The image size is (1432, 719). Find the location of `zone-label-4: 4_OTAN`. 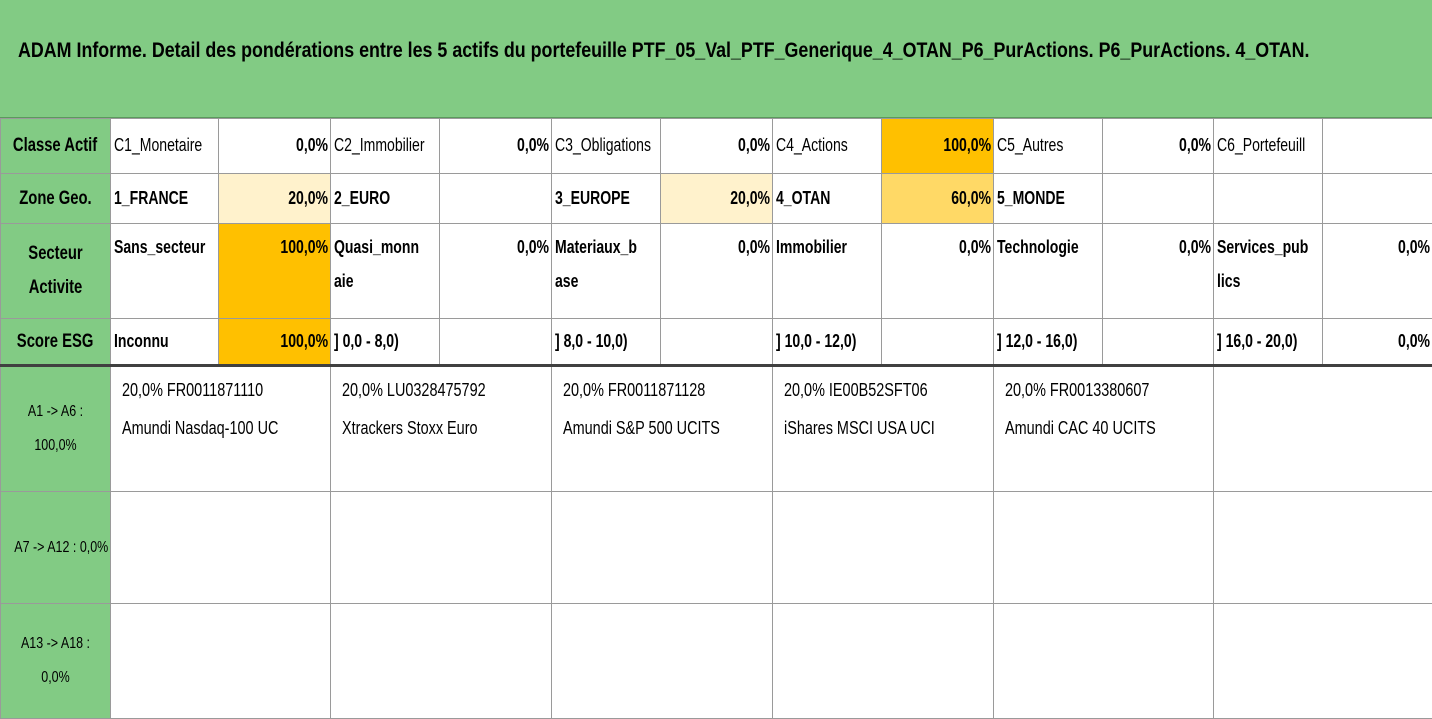

zone-label-4: 4_OTAN is located at coordinates (827, 198).